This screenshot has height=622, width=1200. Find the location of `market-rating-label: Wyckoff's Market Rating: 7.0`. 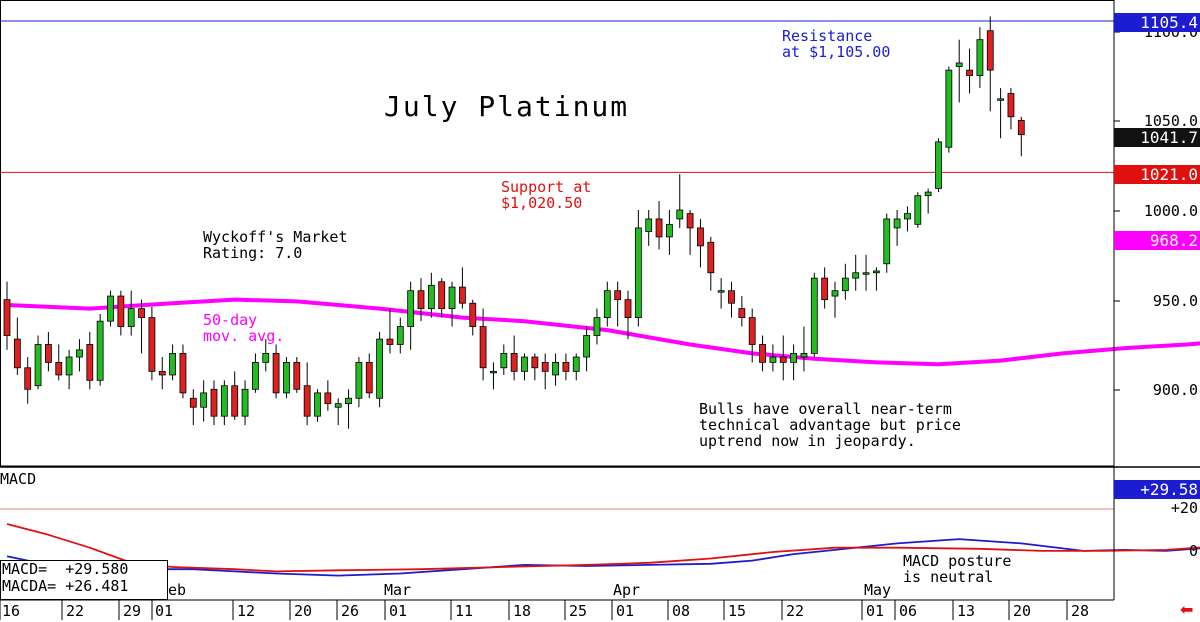

market-rating-label: Wyckoff's Market Rating: 7.0 is located at coordinates (275, 245).